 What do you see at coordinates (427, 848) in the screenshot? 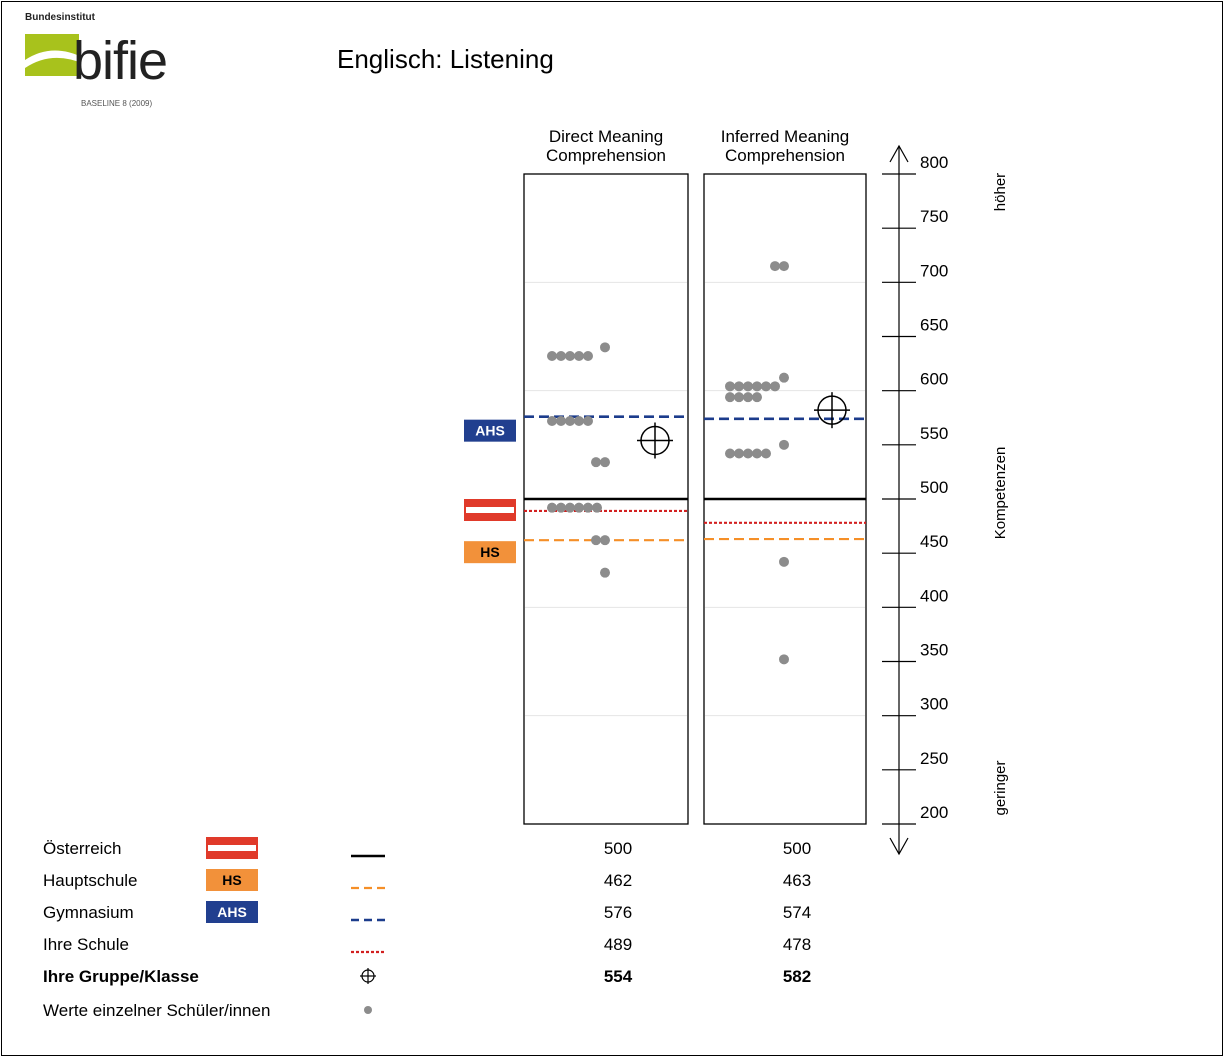
I see `legend-row-oesterreich: Österreich 500 500` at bounding box center [427, 848].